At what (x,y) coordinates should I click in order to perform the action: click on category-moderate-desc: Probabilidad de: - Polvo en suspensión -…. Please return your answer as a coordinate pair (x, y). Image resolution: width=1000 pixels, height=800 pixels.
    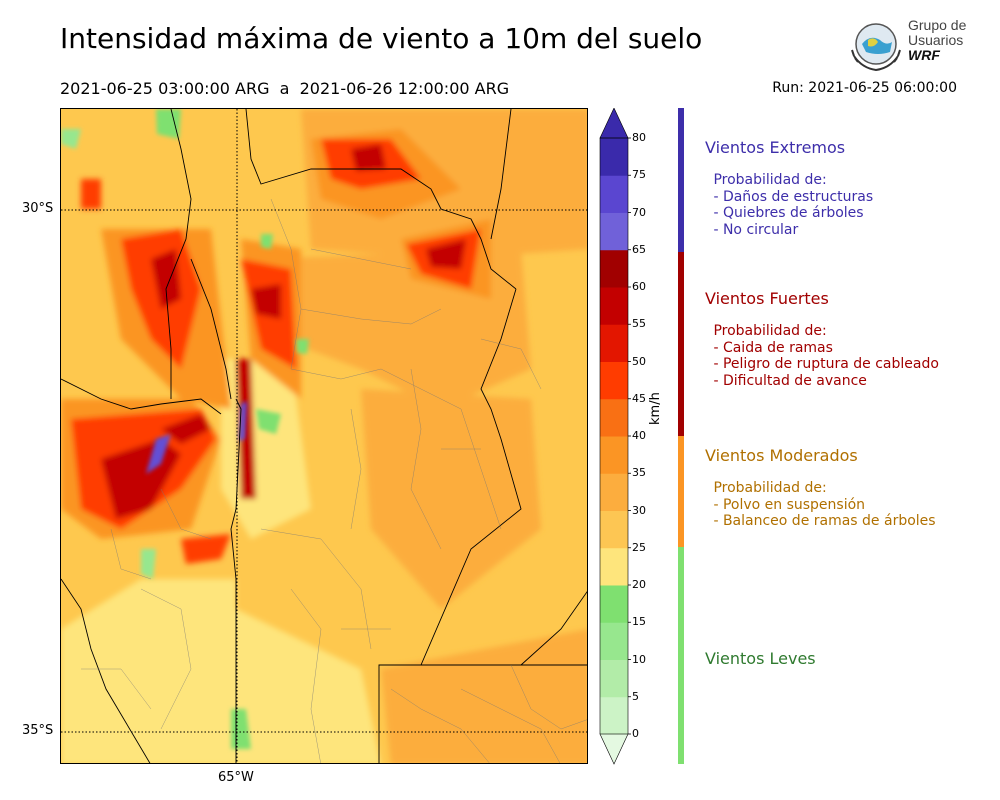
    Looking at the image, I should click on (824, 504).